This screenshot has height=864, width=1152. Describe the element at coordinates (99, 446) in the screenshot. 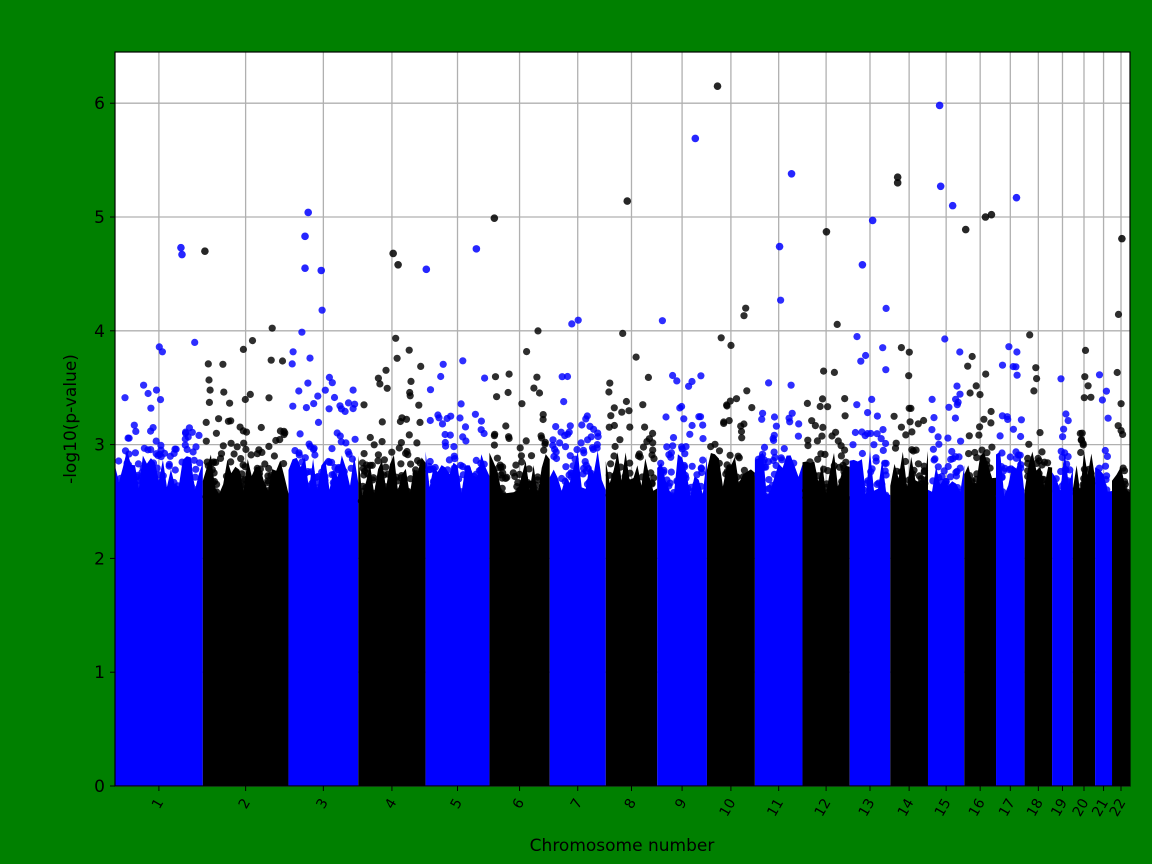

I see `y-tick-label: 3` at that location.